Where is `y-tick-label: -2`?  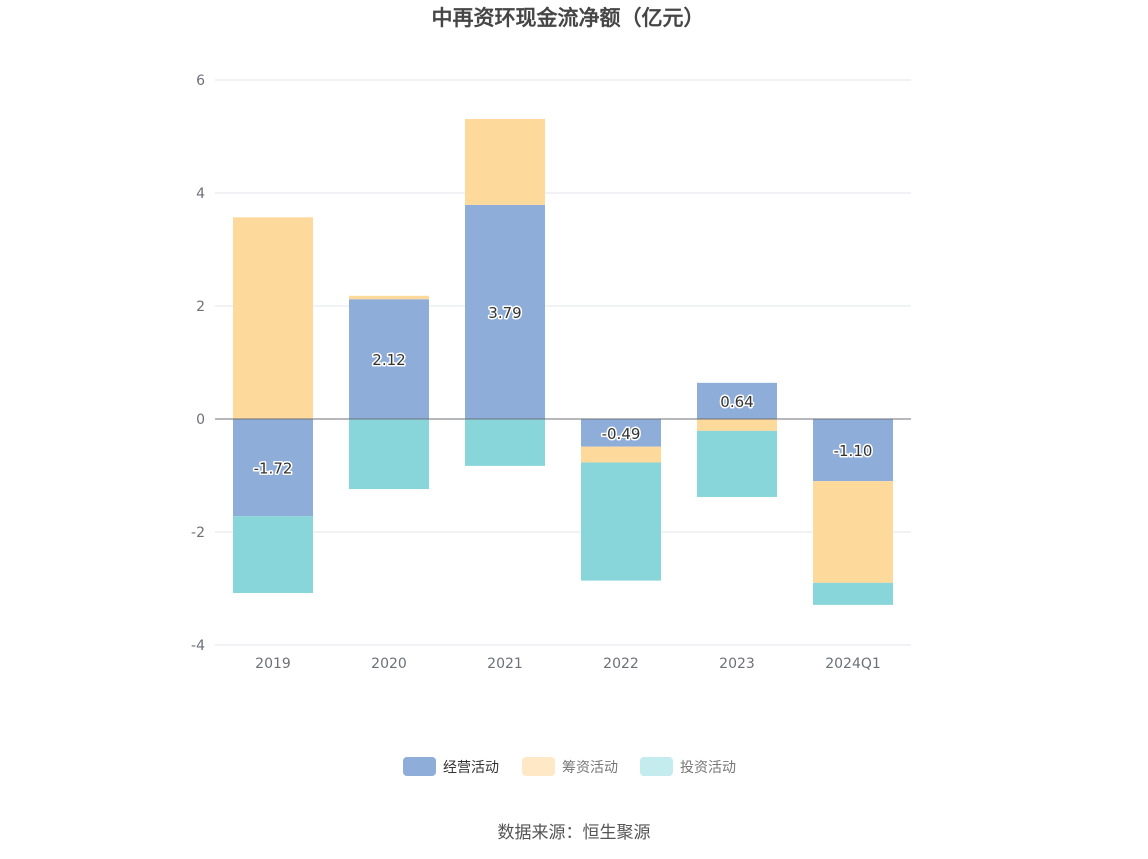
y-tick-label: -2 is located at coordinates (198, 533).